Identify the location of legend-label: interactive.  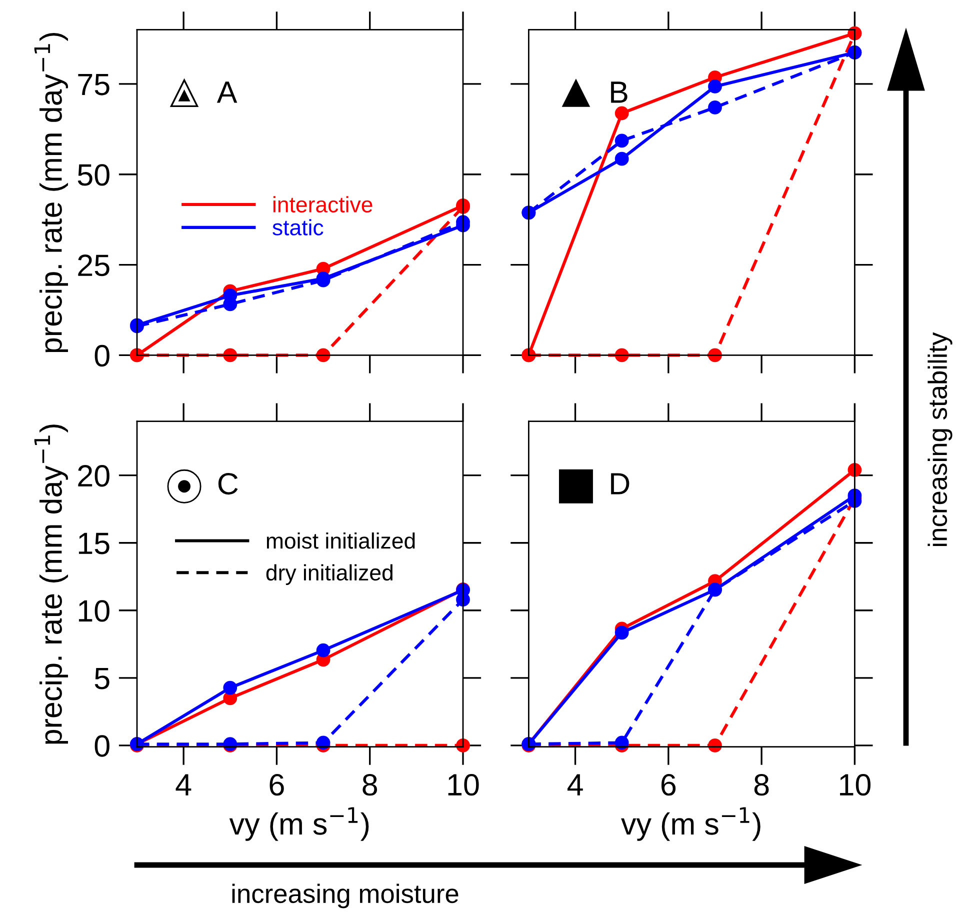
(322, 204).